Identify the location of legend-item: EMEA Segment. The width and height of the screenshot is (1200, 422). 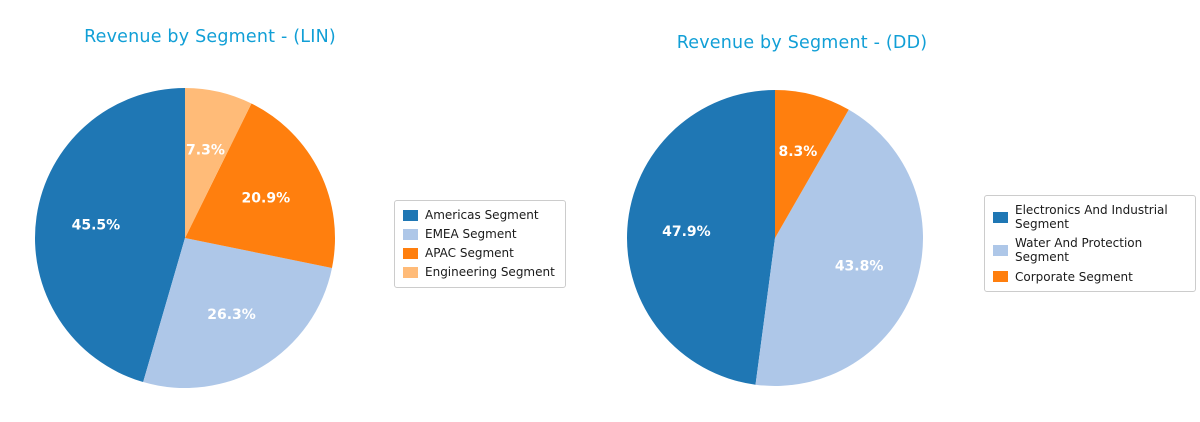
(480, 234).